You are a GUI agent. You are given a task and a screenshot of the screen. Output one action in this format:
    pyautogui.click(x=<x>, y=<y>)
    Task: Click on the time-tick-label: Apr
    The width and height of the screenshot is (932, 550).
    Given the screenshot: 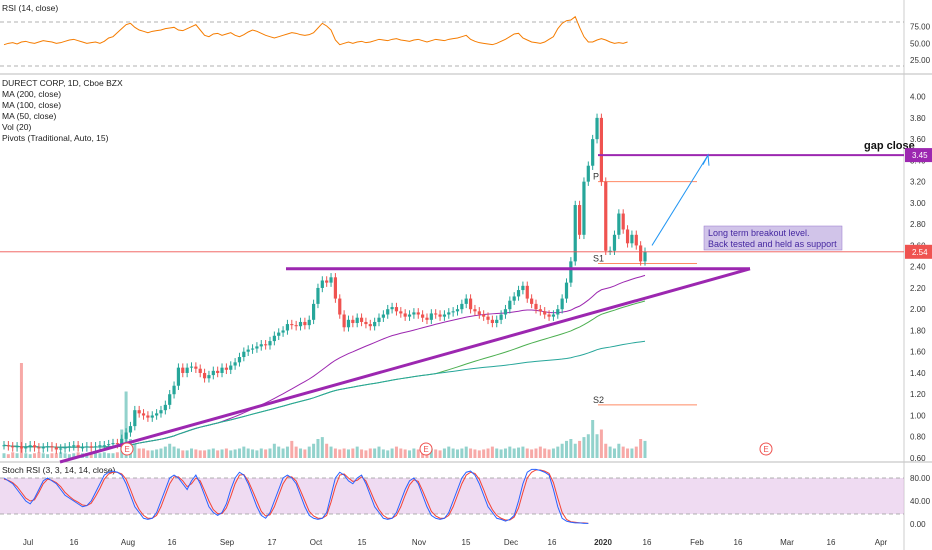 What is the action you would take?
    pyautogui.click(x=881, y=542)
    